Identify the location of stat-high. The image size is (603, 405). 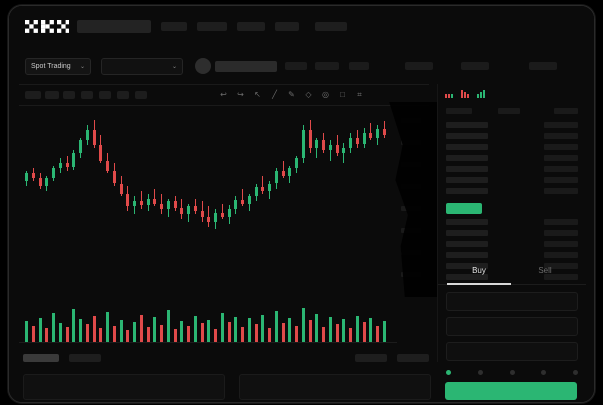
(359, 66).